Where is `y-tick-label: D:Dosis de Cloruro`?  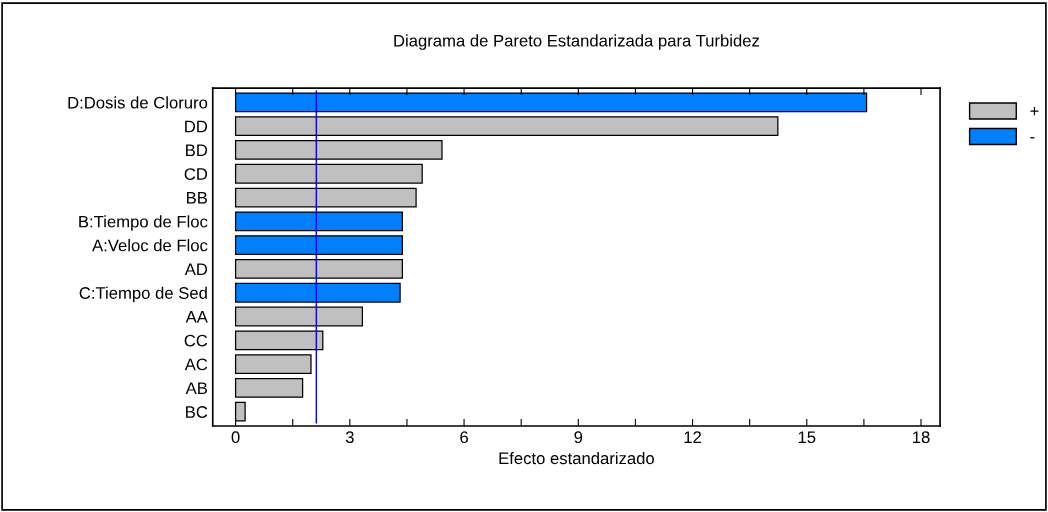 y-tick-label: D:Dosis de Cloruro is located at coordinates (138, 102).